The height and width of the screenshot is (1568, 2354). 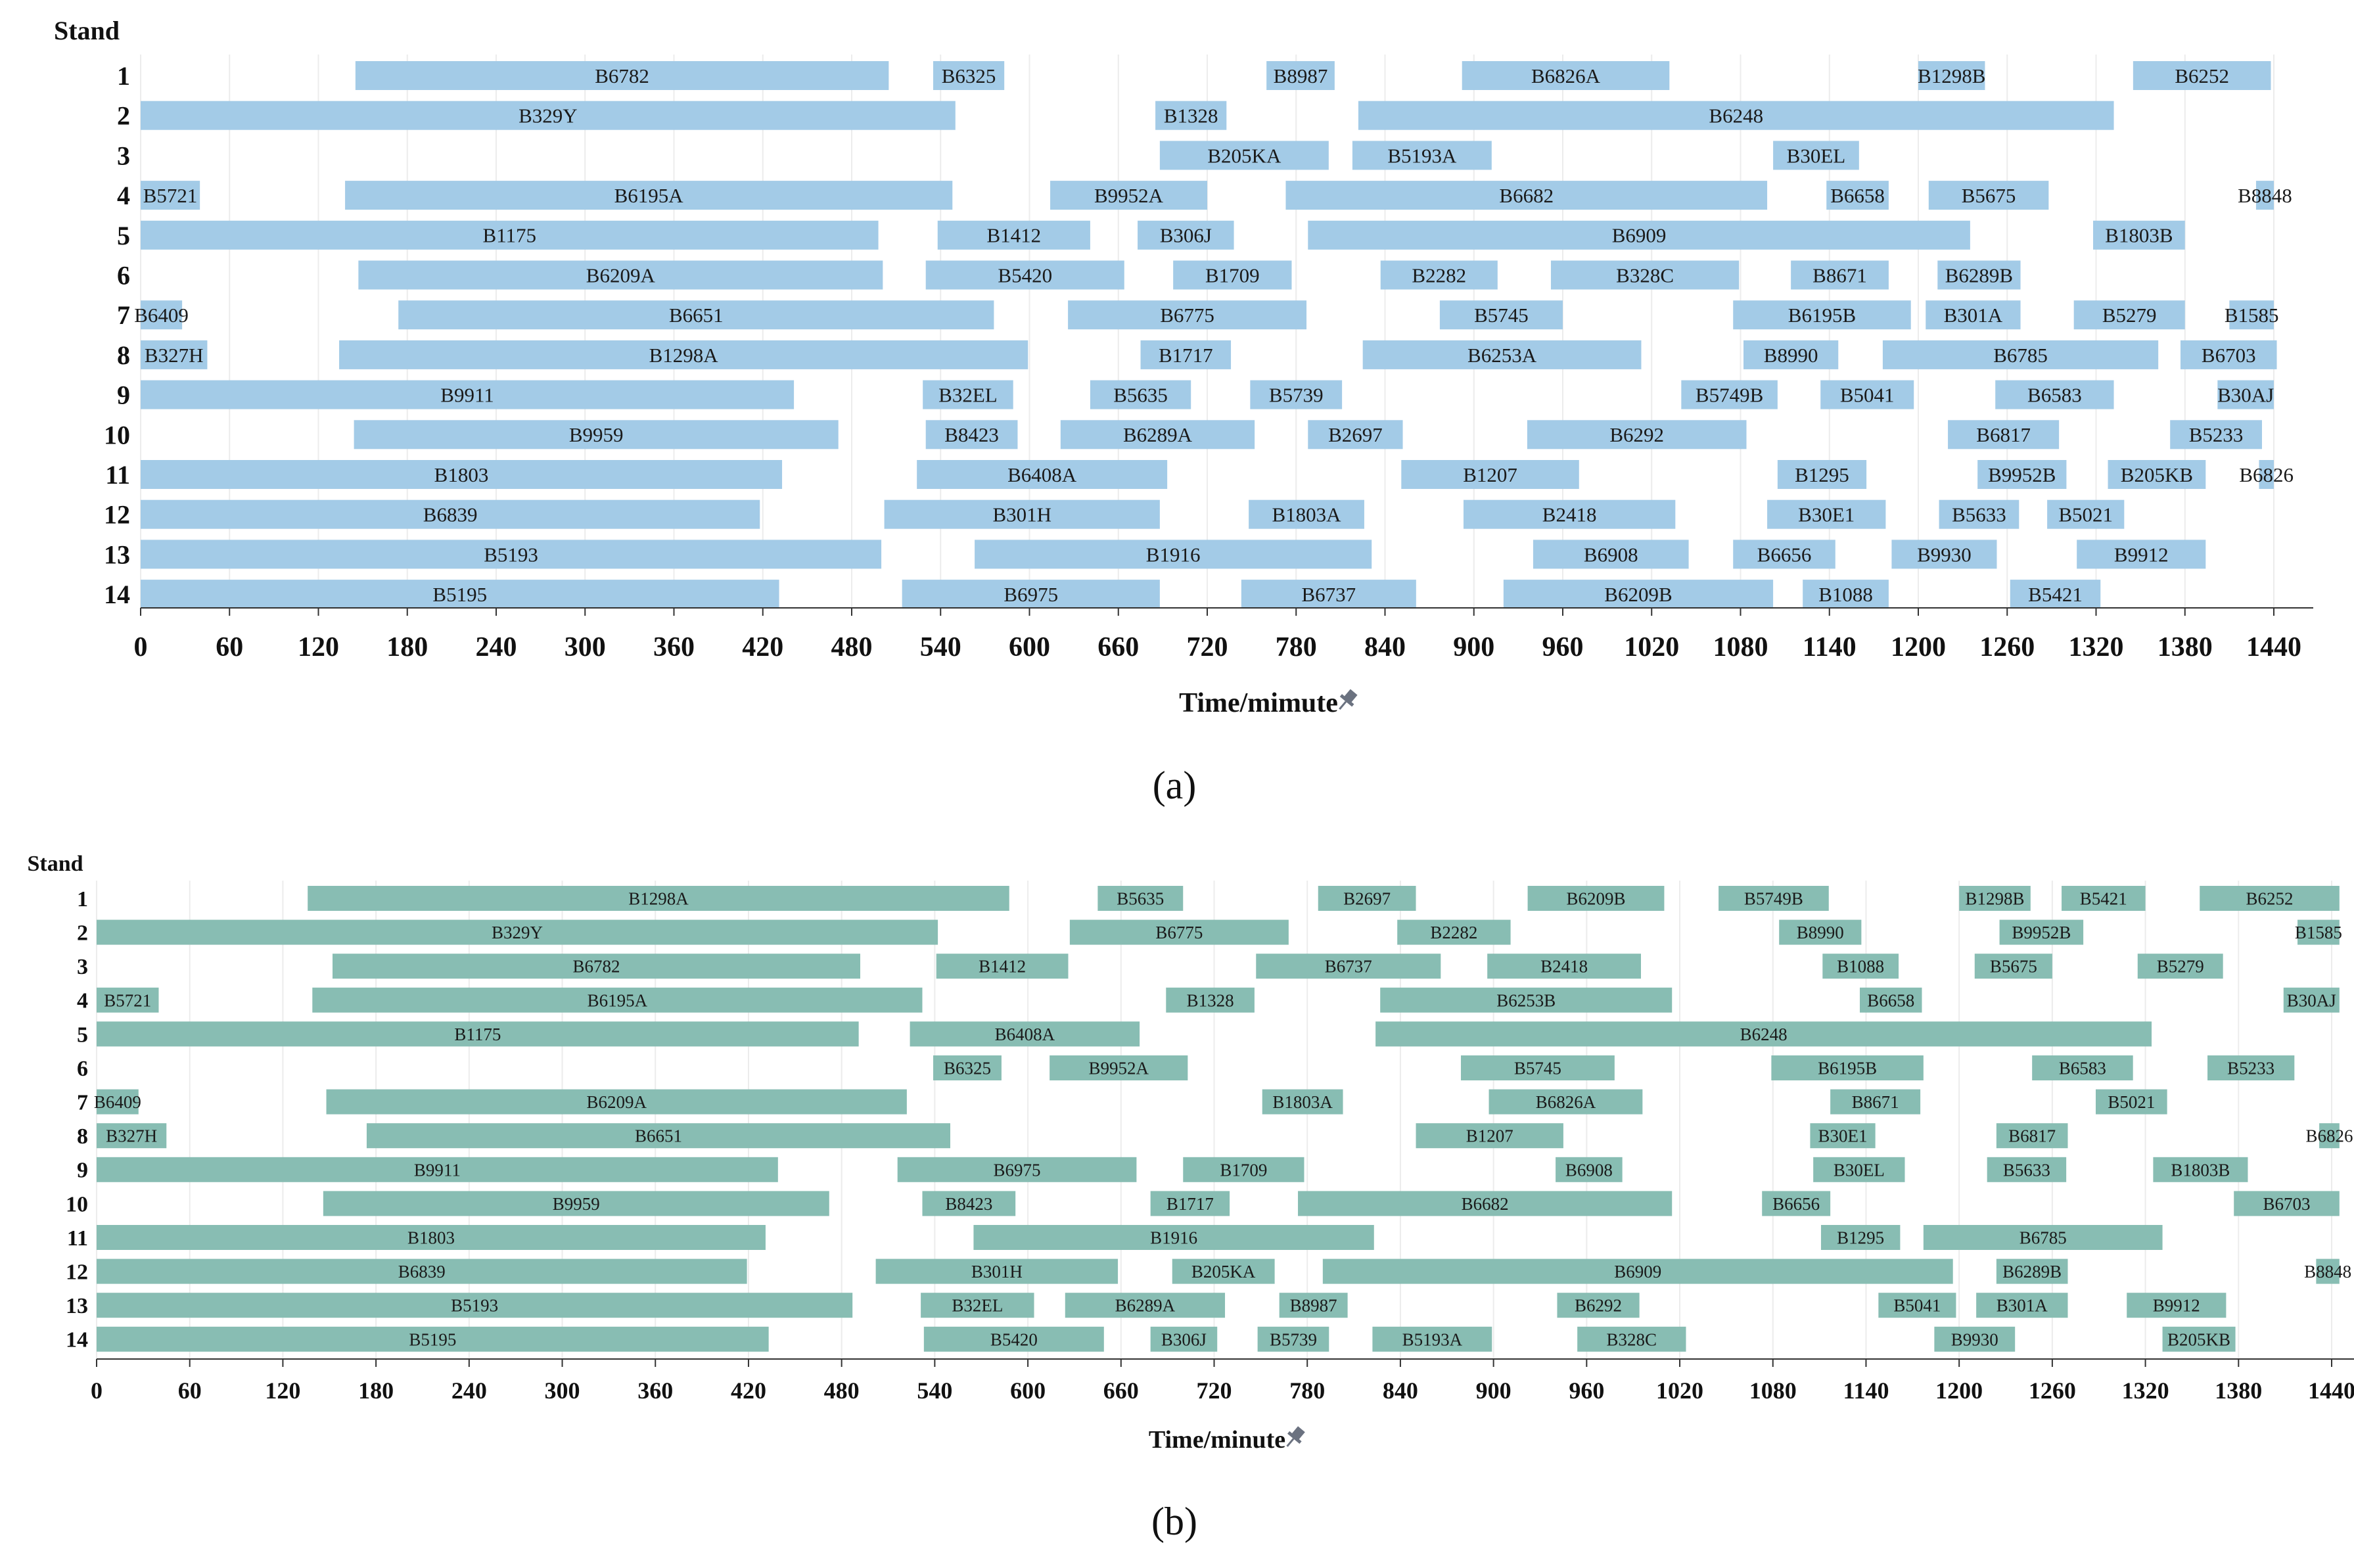 What do you see at coordinates (1651, 647) in the screenshot?
I see `x-tick-label: 1020` at bounding box center [1651, 647].